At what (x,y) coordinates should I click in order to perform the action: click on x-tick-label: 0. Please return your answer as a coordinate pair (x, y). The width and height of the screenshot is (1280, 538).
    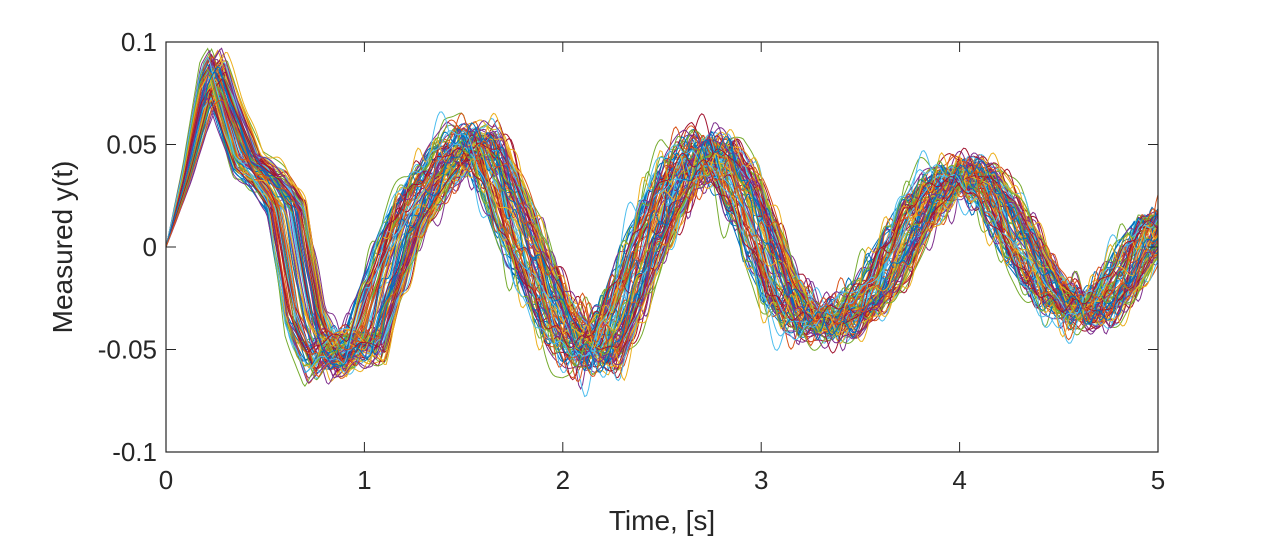
    Looking at the image, I should click on (166, 480).